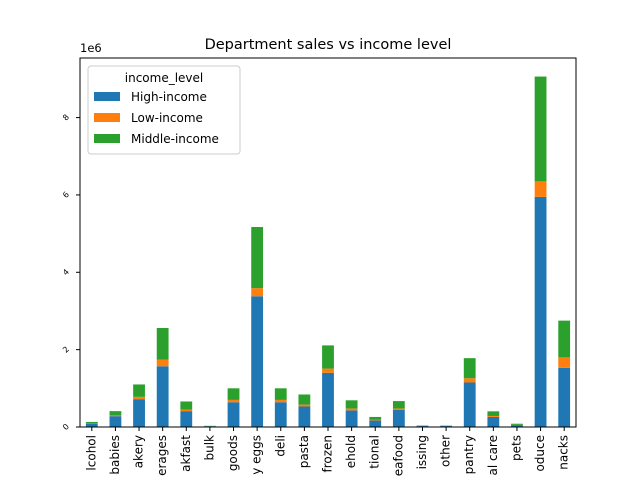 Image resolution: width=640 pixels, height=480 pixels. Describe the element at coordinates (304, 451) in the screenshot. I see `x-tick-label-9: pasta` at that location.